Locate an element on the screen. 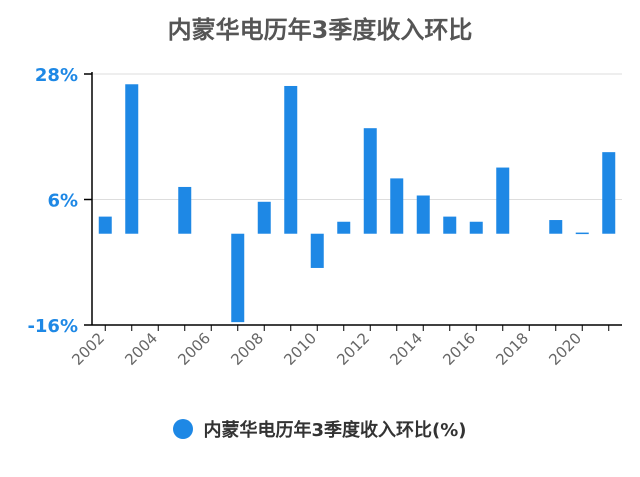  x-tick-label: 2012 is located at coordinates (353, 349).